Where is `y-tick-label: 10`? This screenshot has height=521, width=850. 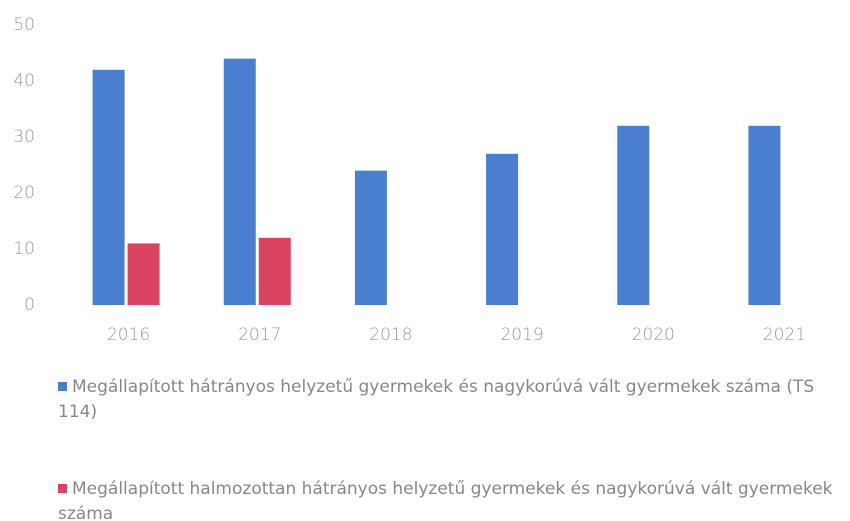 y-tick-label: 10 is located at coordinates (24, 249).